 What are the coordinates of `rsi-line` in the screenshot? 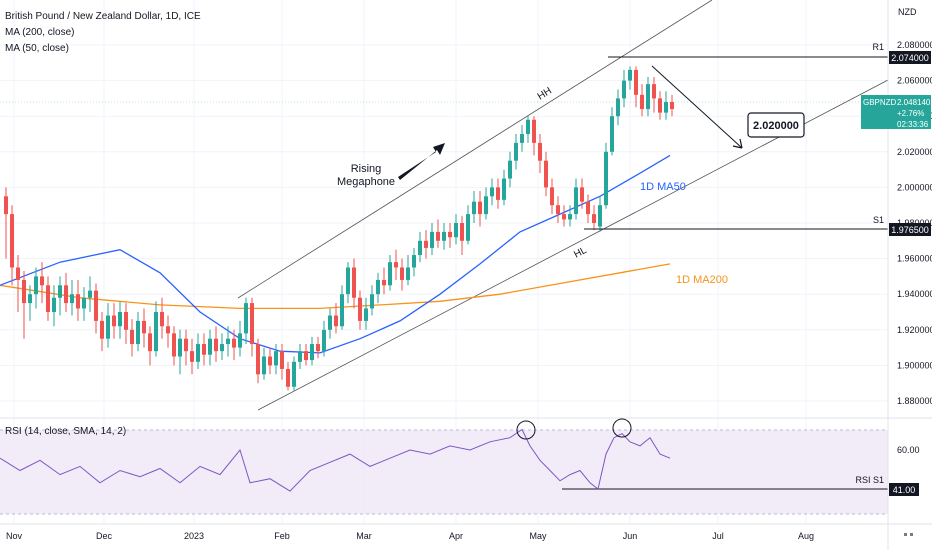 It's located at (335, 460).